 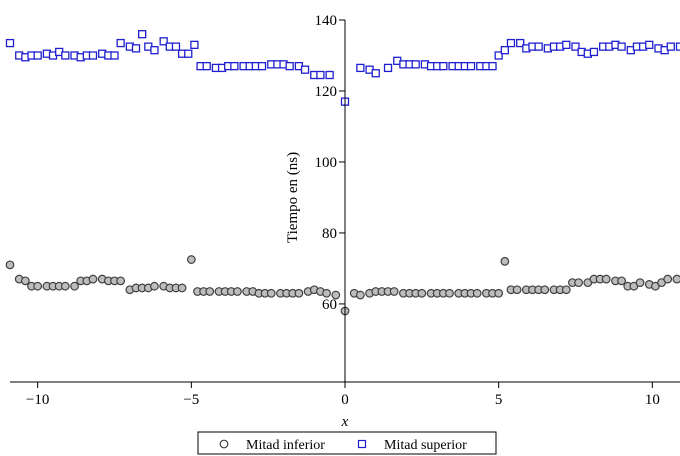 I want to click on y-axis-title: Tiempo en (ns), so click(x=293, y=197).